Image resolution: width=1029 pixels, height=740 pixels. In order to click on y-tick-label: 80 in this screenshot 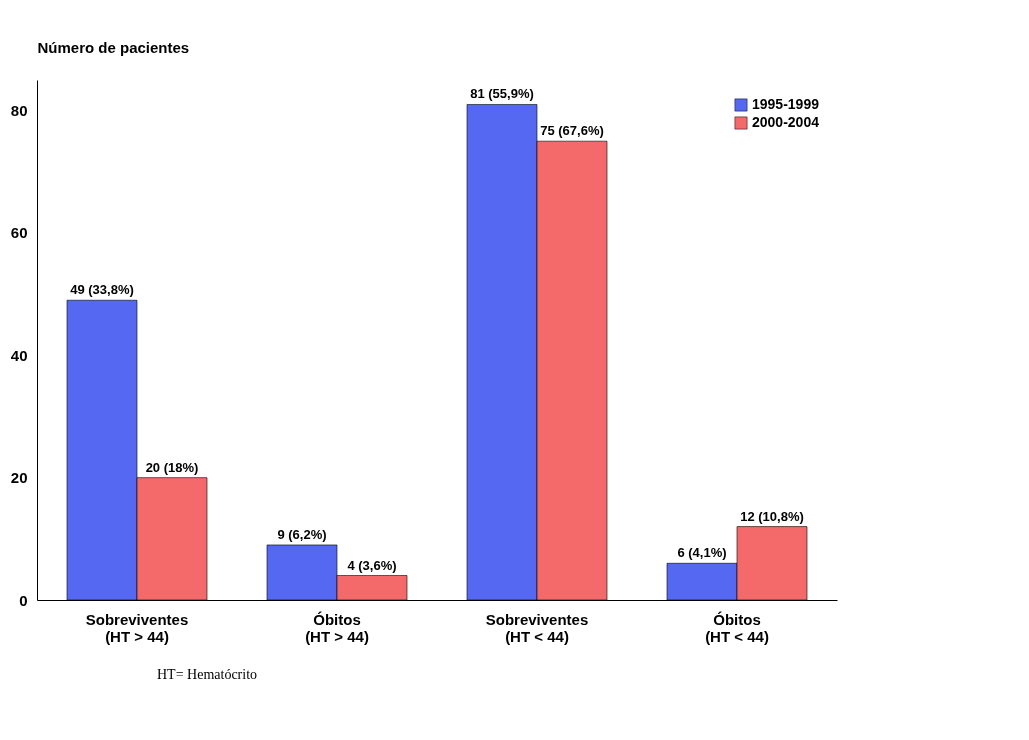, I will do `click(19, 111)`.